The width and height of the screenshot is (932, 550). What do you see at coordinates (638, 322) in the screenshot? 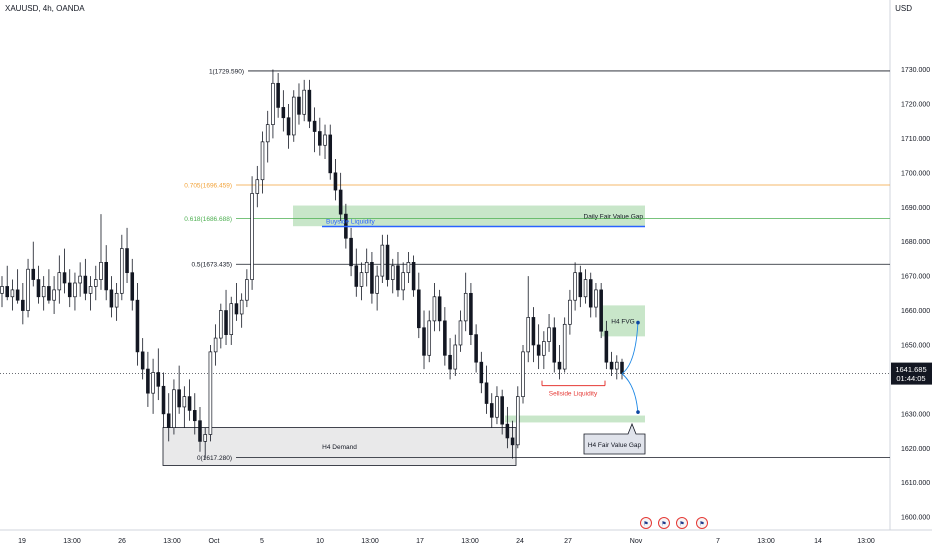
I see `projection-up-dot` at bounding box center [638, 322].